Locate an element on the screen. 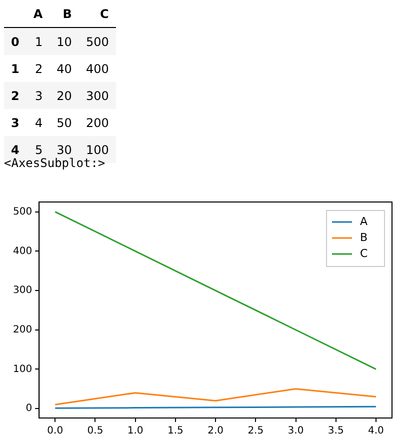 This screenshot has width=404, height=447. x-tick-label: 1.5 is located at coordinates (175, 431).